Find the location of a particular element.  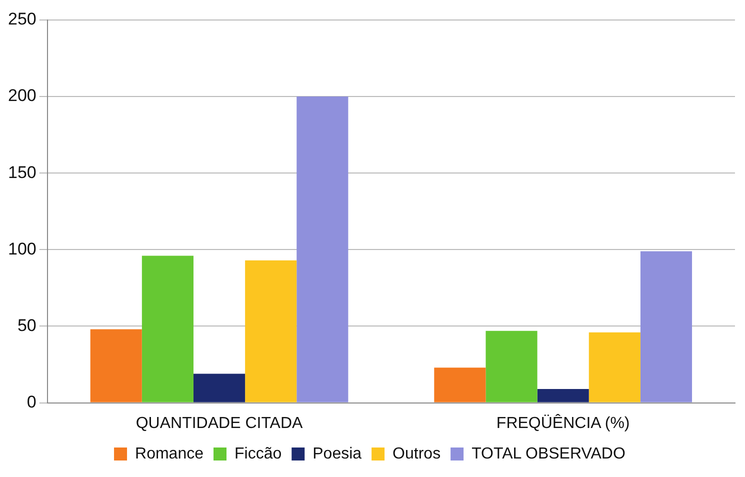

x-tick-label: FREQÜÊNCIA (%) is located at coordinates (563, 423).